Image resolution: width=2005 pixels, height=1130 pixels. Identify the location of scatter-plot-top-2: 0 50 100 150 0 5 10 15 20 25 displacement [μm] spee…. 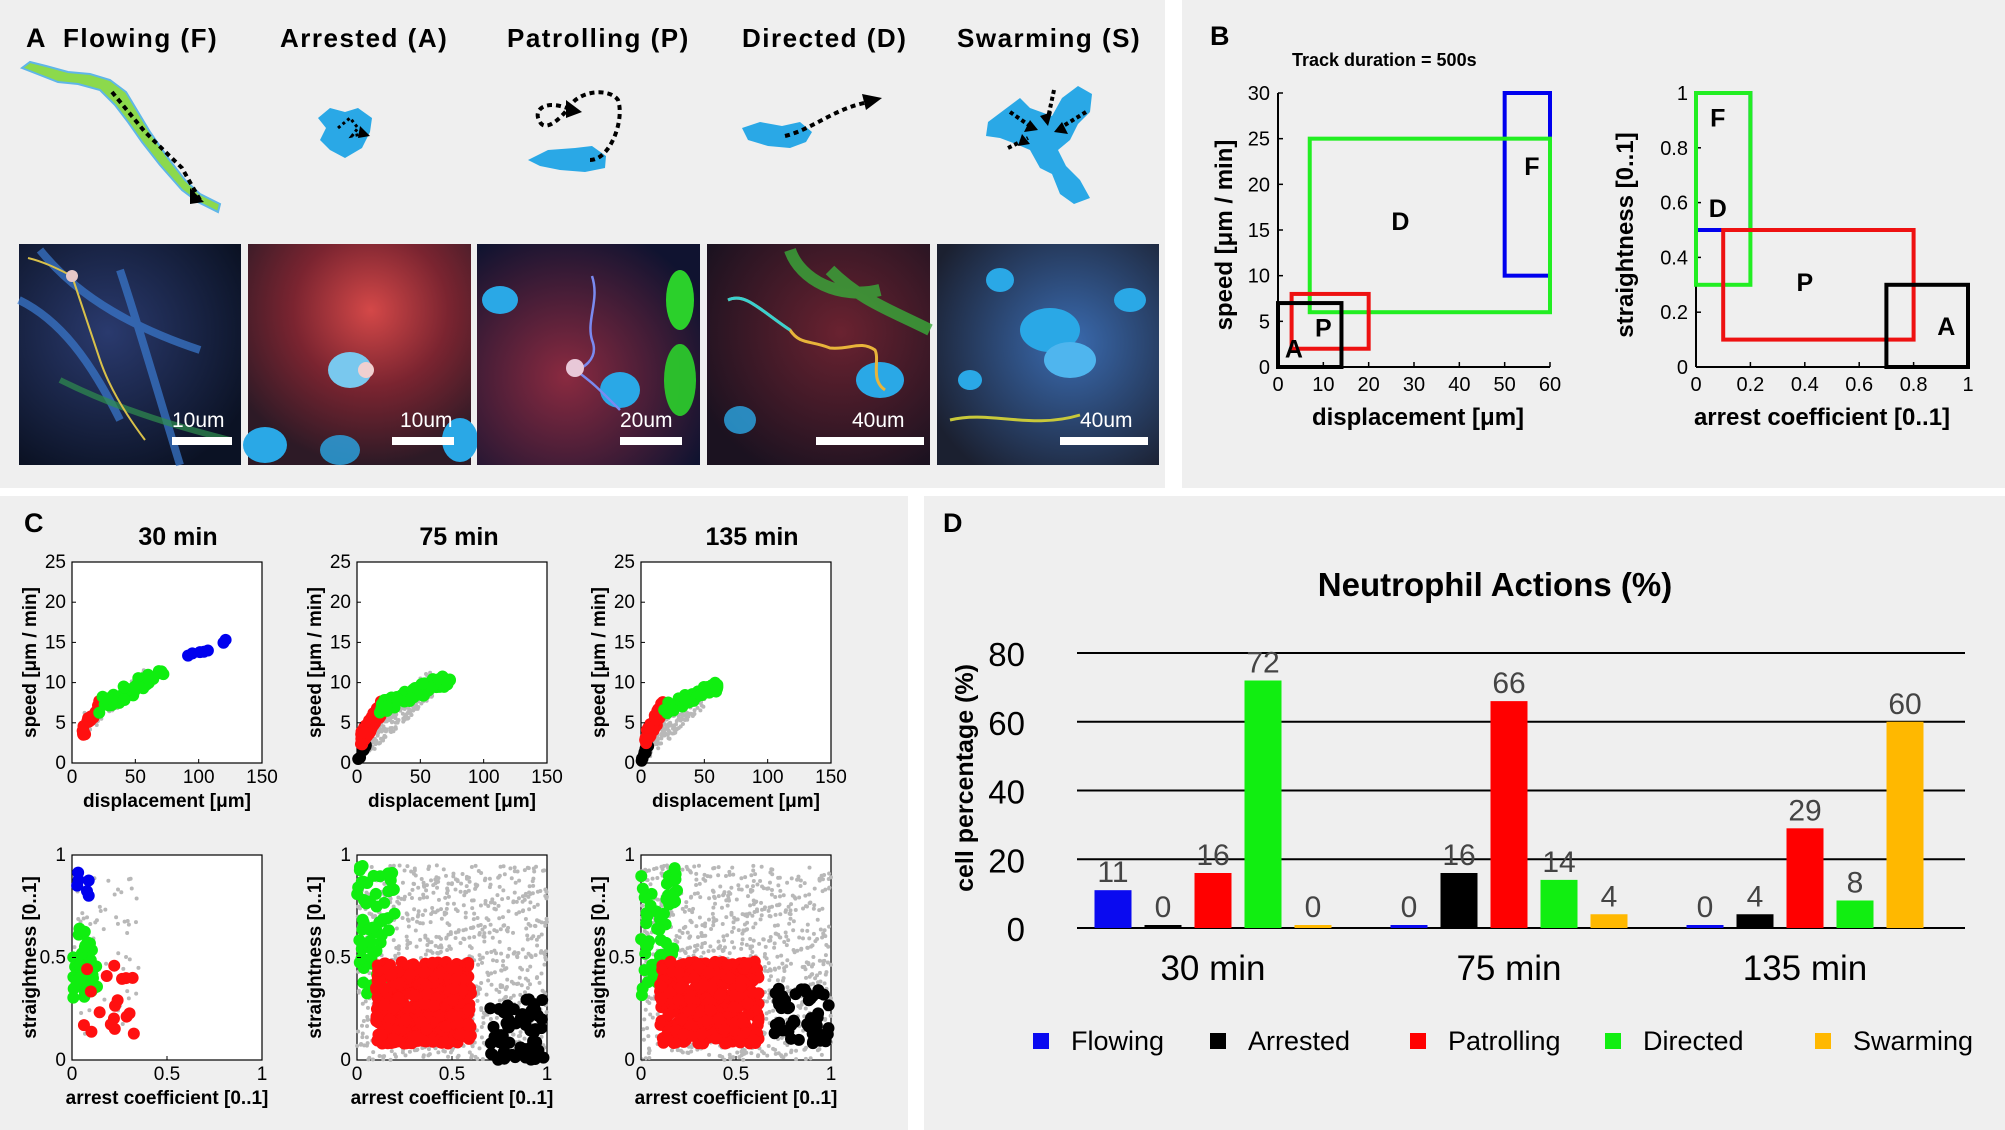
(718, 682).